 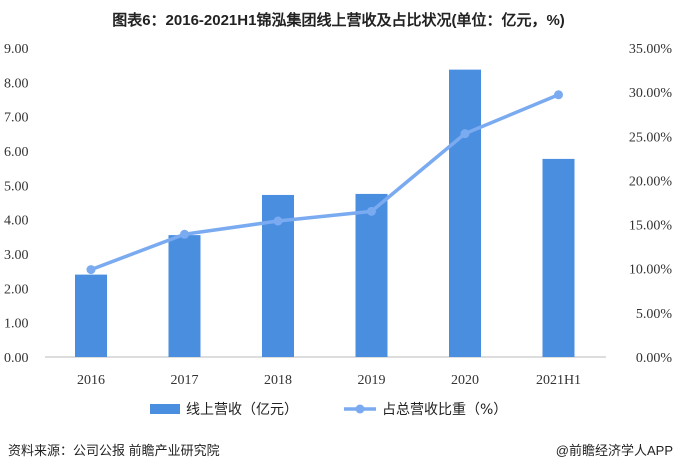 I want to click on y-tick-label: 3.00, so click(x=16, y=255).